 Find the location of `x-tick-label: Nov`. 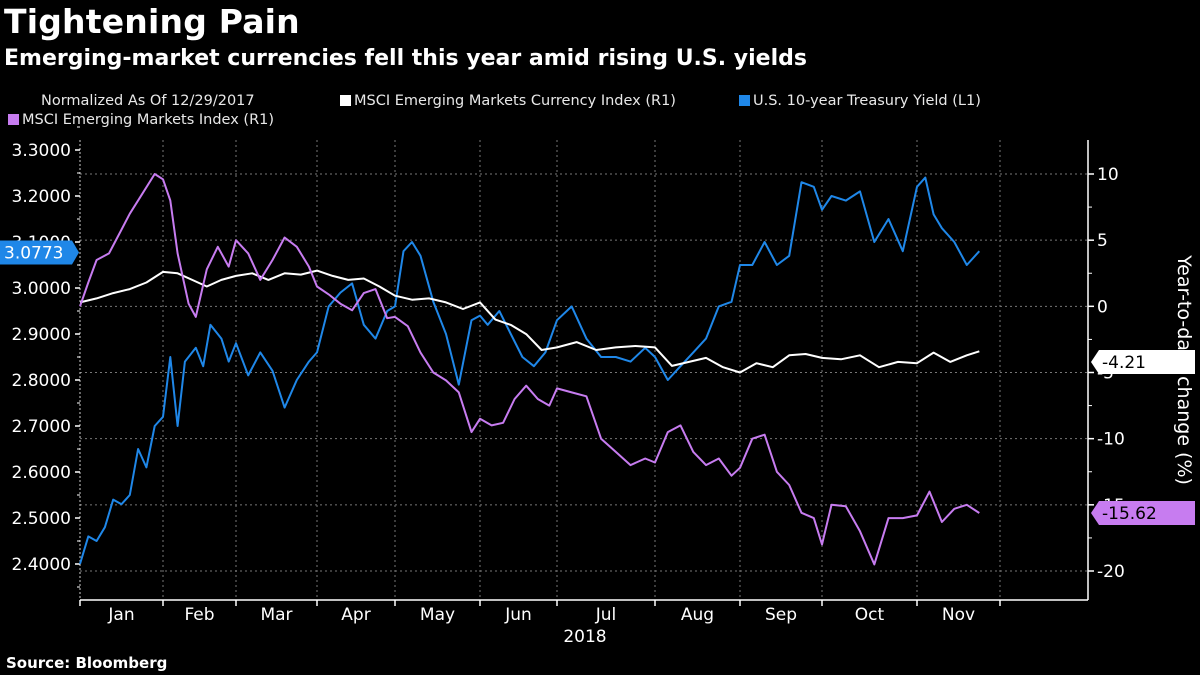

x-tick-label: Nov is located at coordinates (958, 615).